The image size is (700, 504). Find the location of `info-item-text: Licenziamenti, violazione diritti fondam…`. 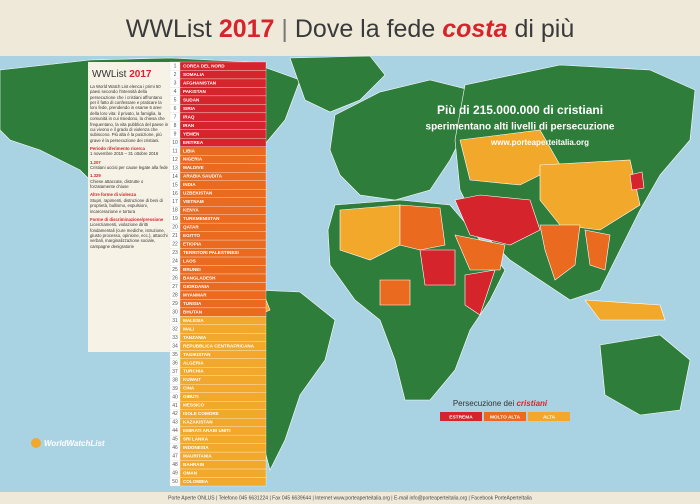

info-item-text: Licenziamenti, violazione diritti fondam… is located at coordinates (129, 235).